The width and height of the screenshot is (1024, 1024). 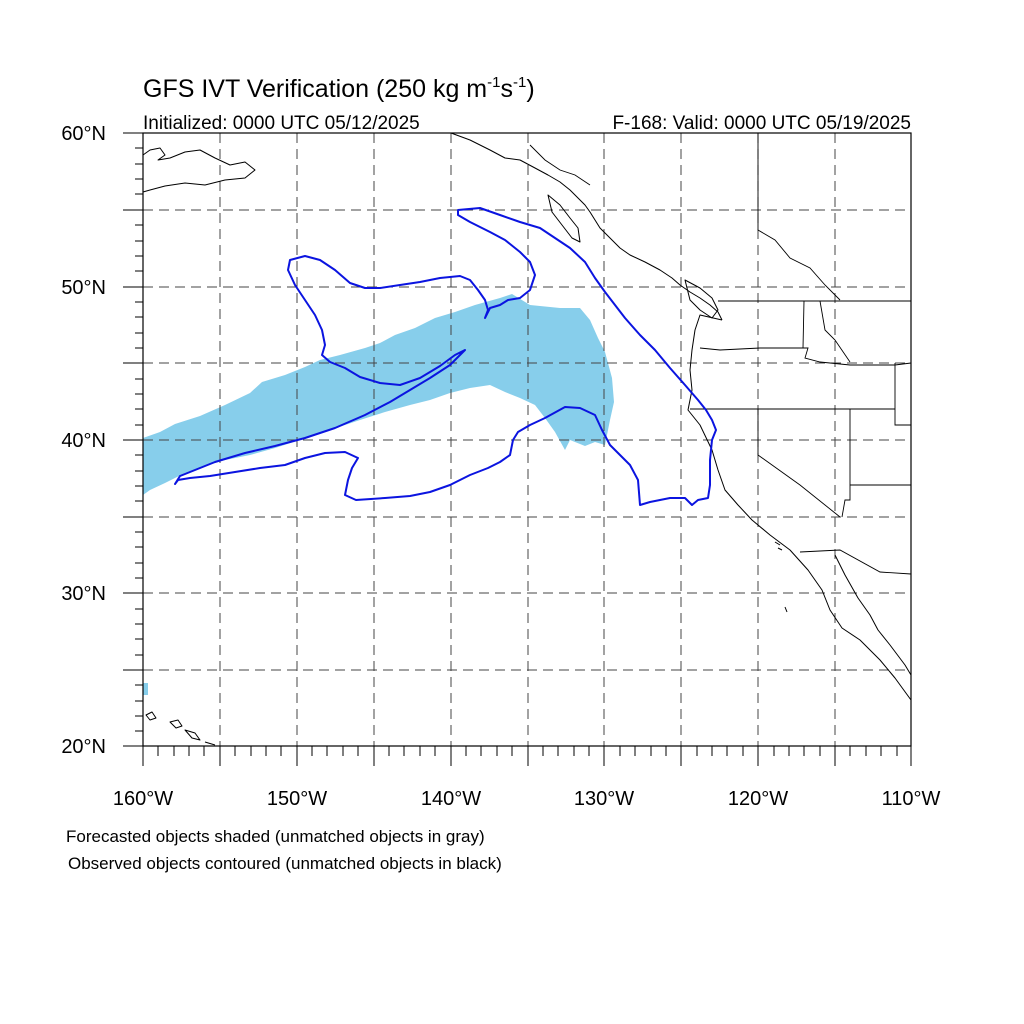 I want to click on idaho-border, so click(x=826, y=331).